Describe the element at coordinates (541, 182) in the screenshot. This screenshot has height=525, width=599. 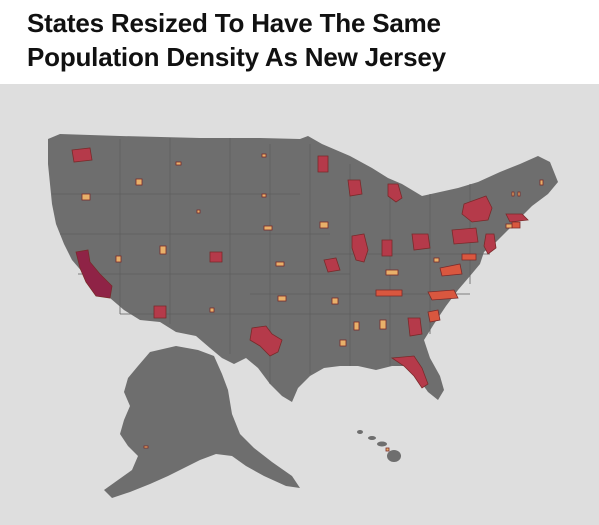
I see `resized-state-maine` at that location.